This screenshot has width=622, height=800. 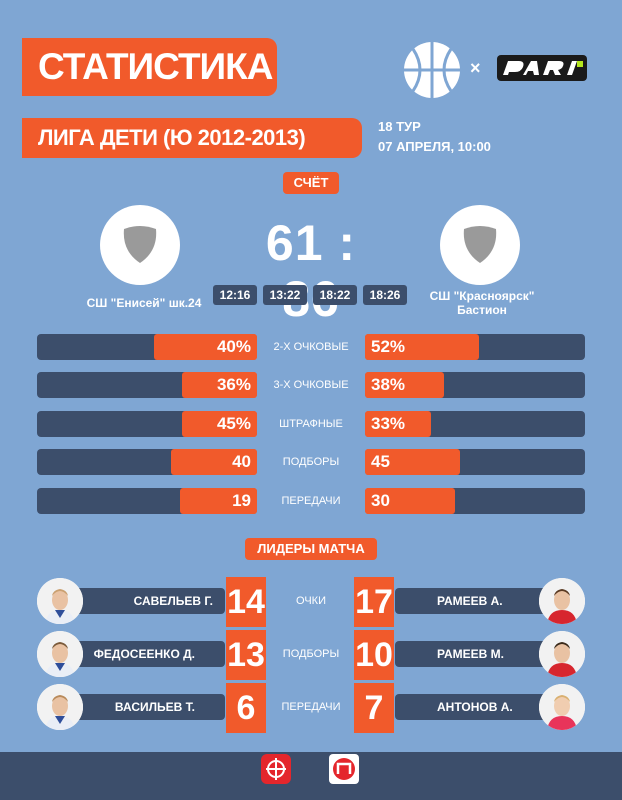 What do you see at coordinates (173, 601) in the screenshot?
I see `home-leader-name: САВЕЛЬЕВ Г.` at bounding box center [173, 601].